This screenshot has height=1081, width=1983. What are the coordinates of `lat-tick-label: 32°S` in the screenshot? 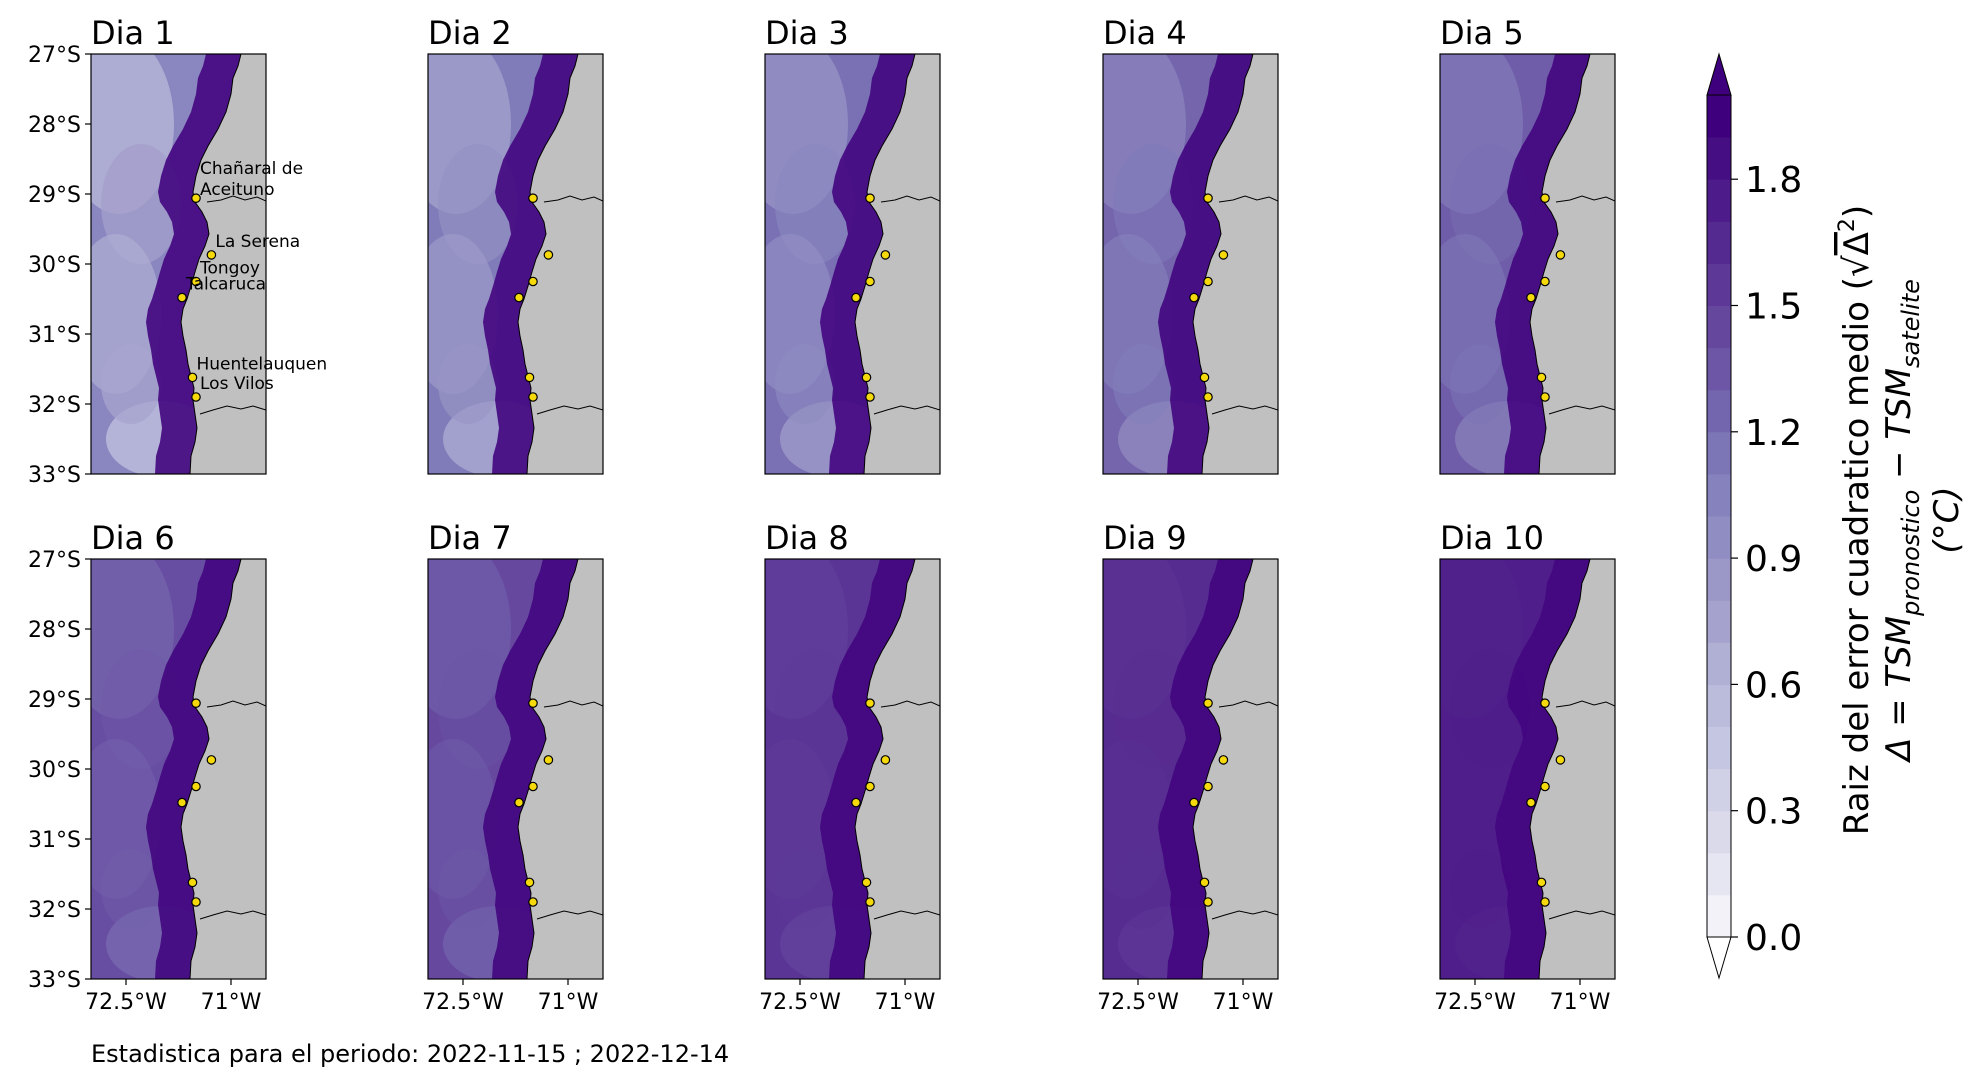 It's located at (54, 910).